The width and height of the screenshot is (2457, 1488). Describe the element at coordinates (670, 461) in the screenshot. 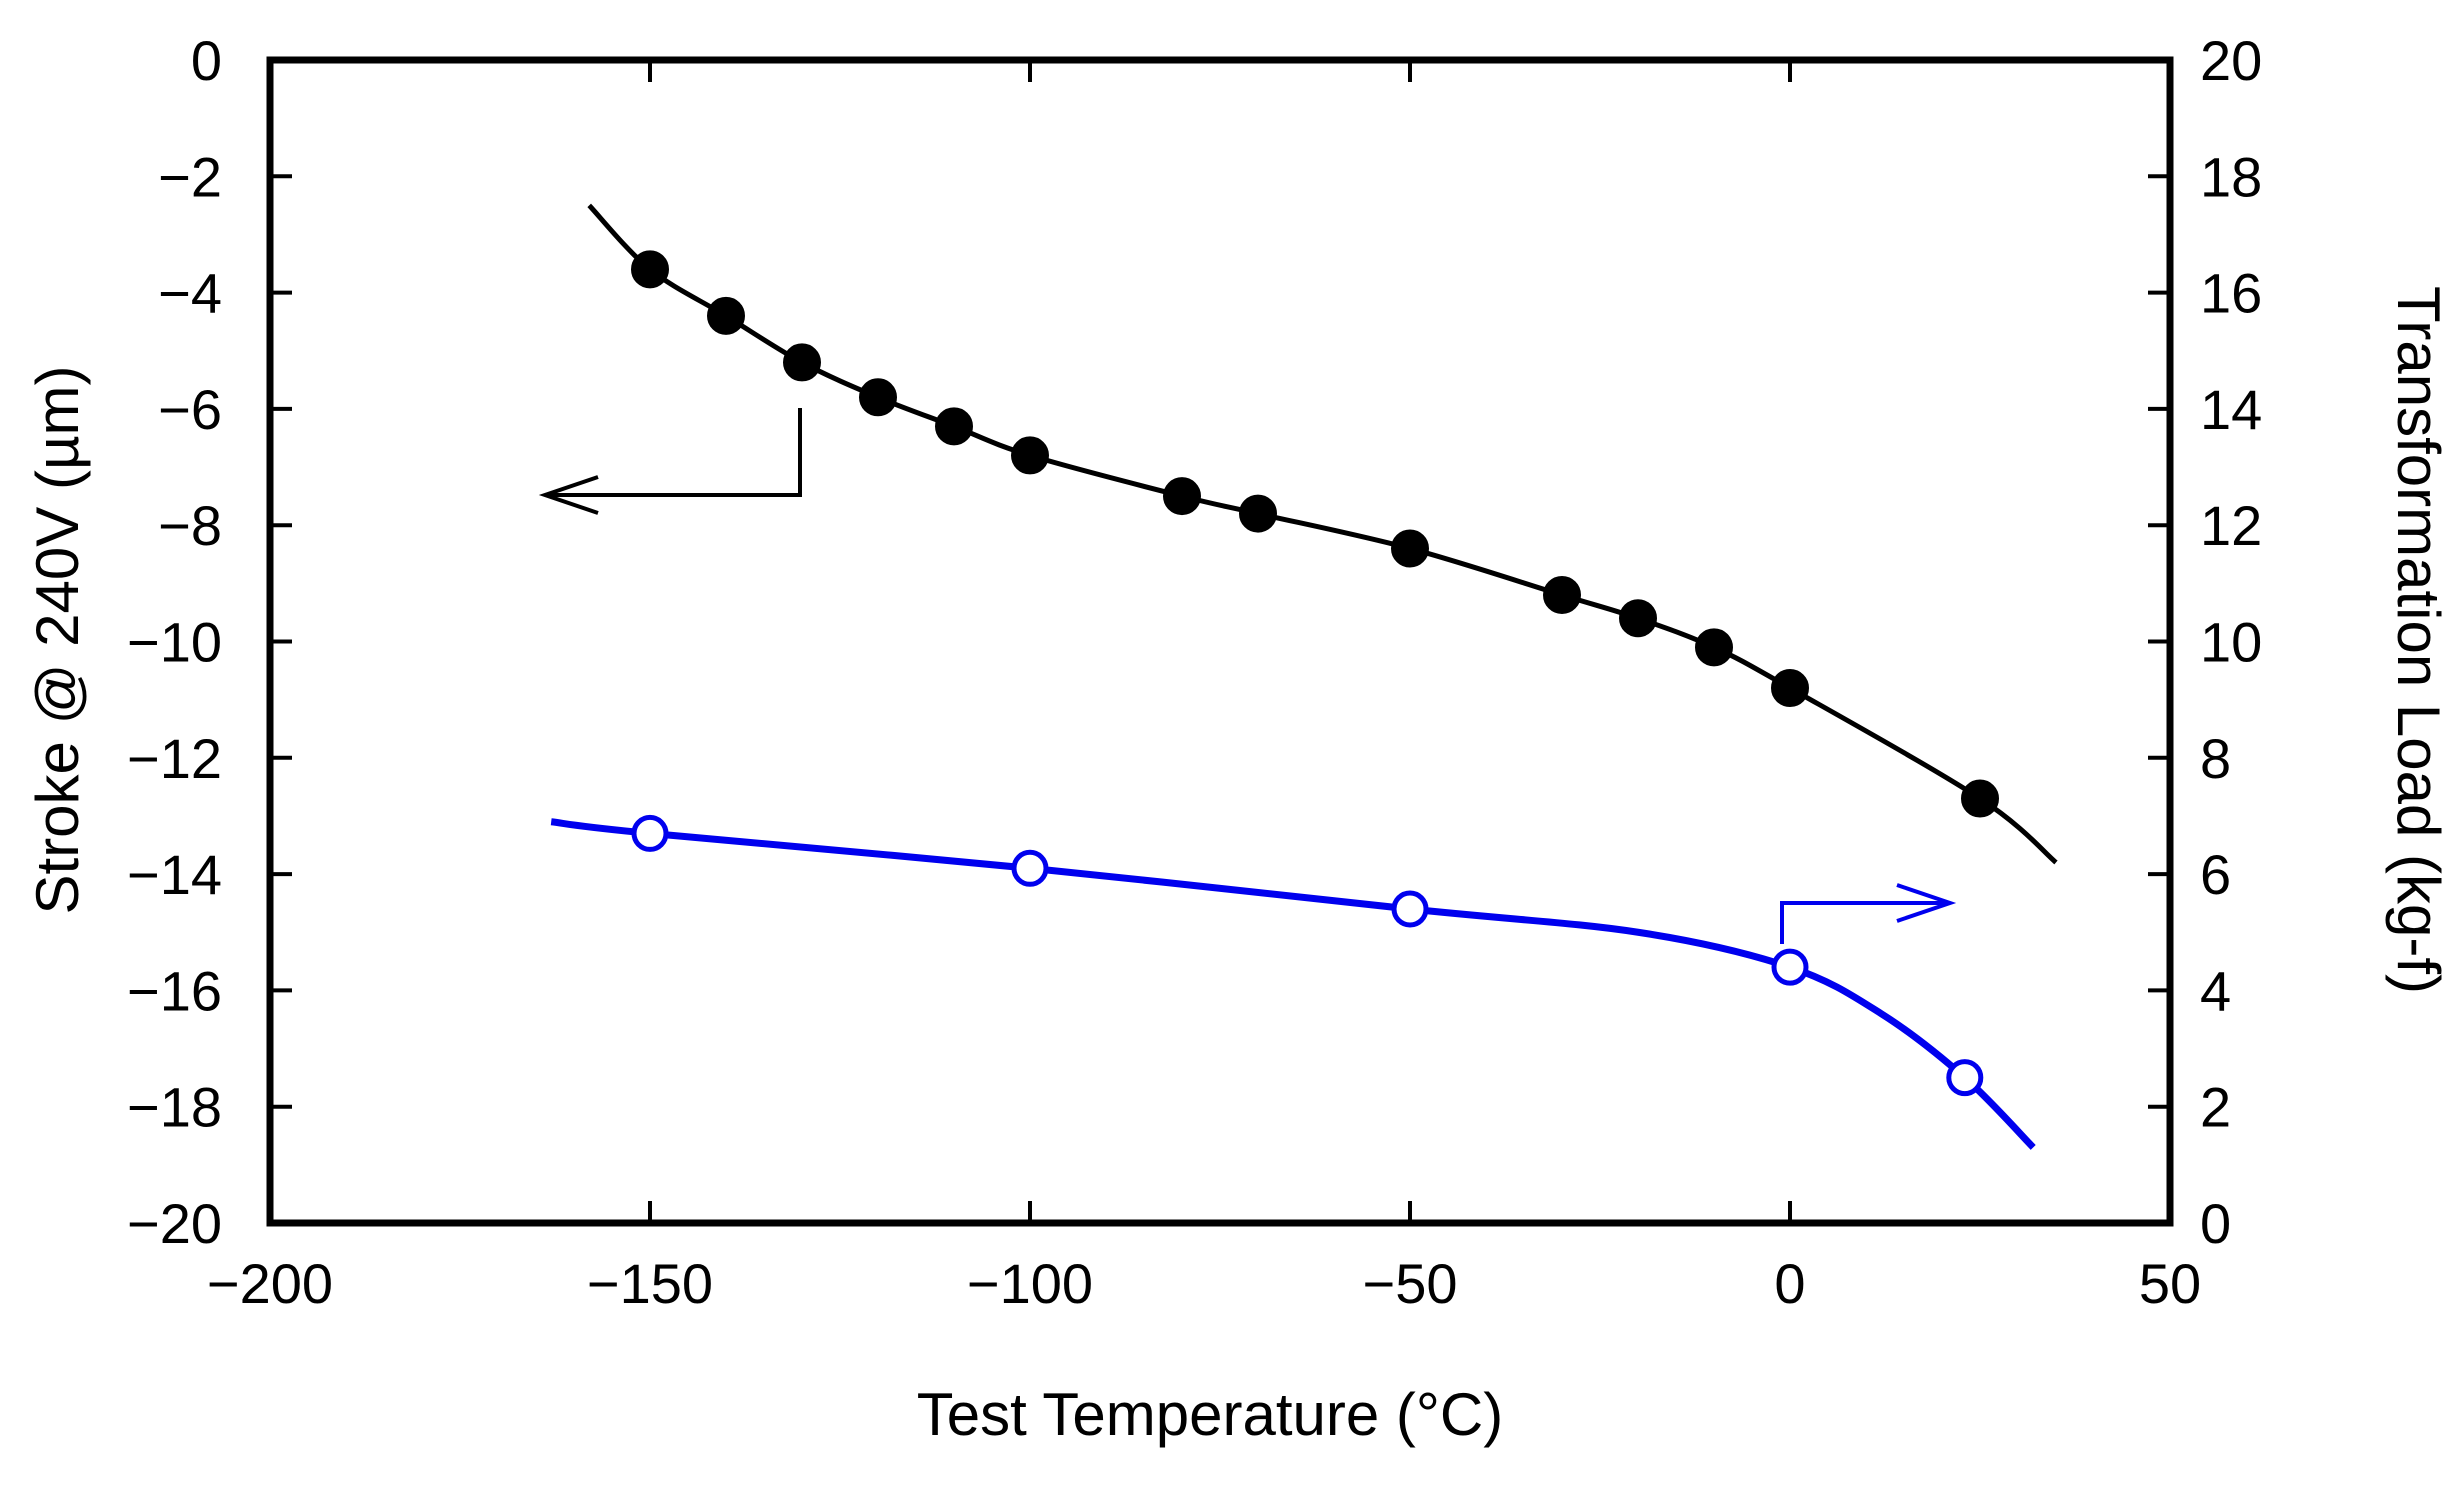

I see `left-axis-indicator-arrow` at that location.